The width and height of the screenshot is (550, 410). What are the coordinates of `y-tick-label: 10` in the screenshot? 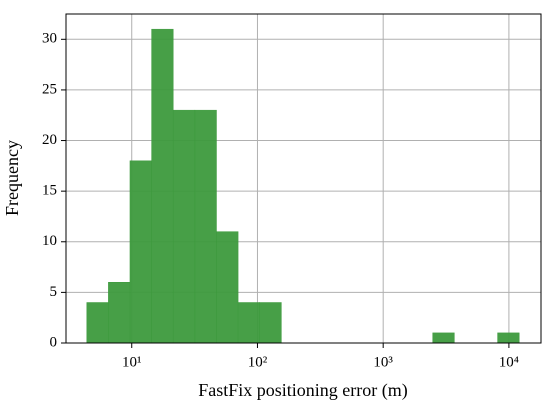 It's located at (49, 241).